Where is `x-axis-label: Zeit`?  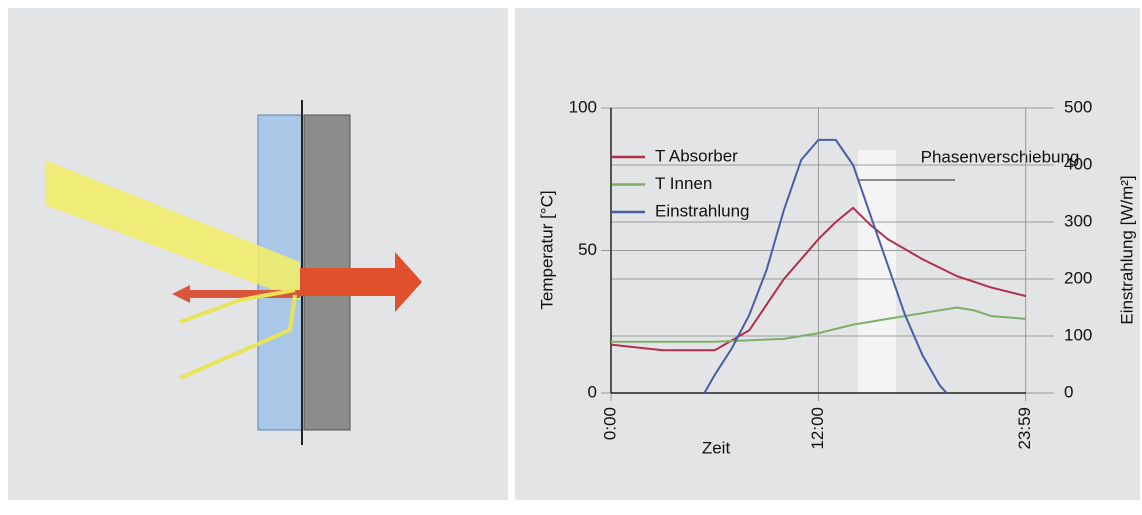
x-axis-label: Zeit is located at coordinates (716, 447).